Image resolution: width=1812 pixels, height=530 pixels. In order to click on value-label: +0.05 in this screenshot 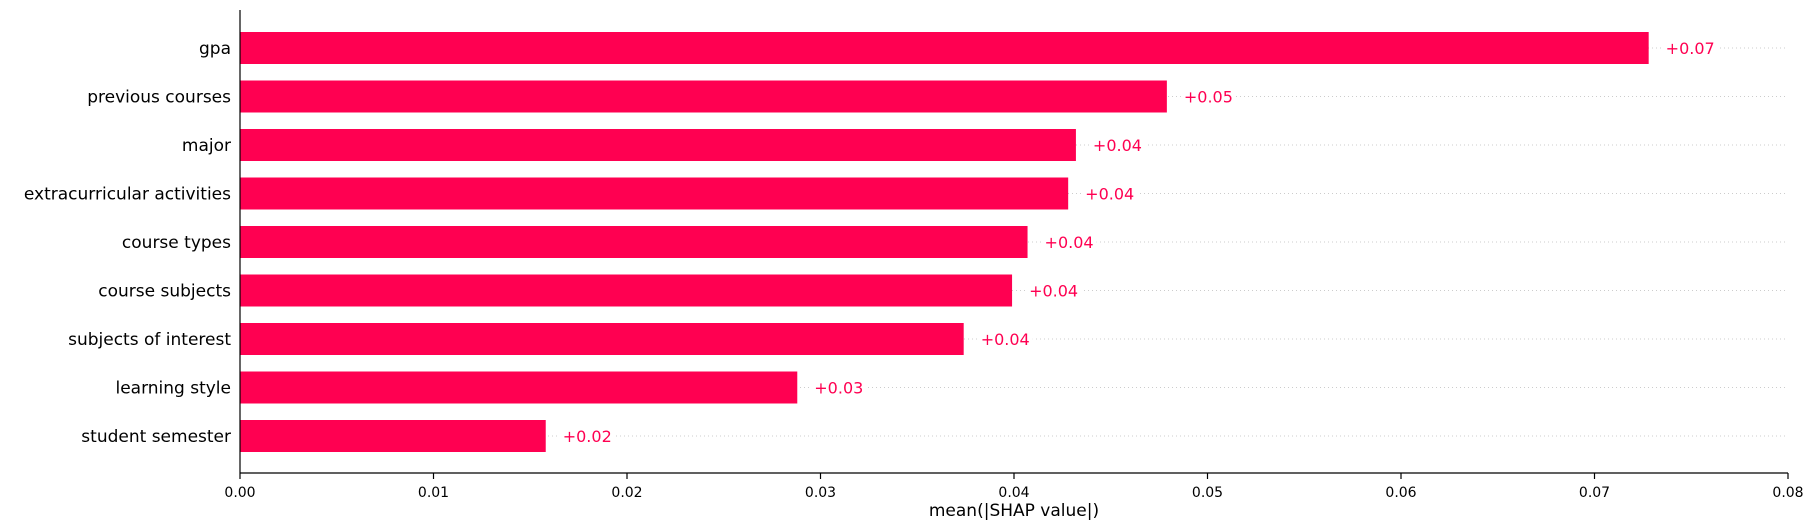, I will do `click(1208, 97)`.